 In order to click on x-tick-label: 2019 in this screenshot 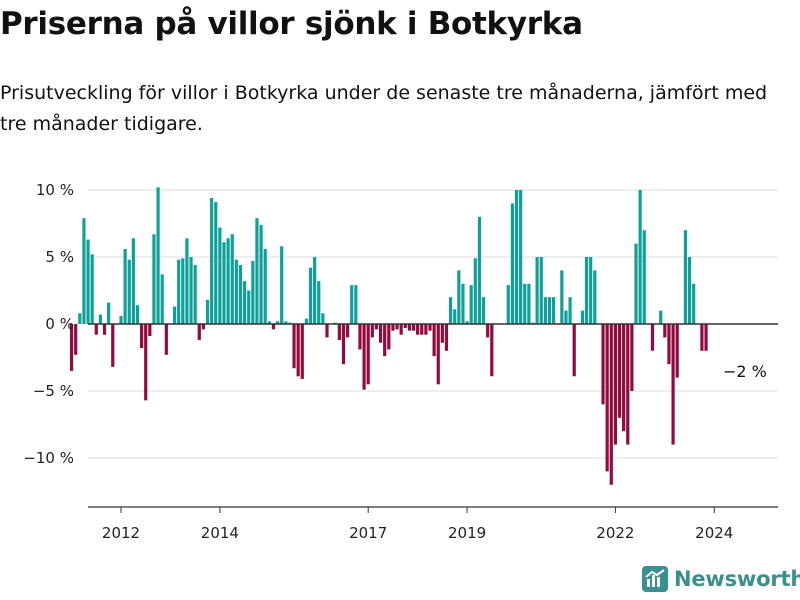, I will do `click(467, 533)`.